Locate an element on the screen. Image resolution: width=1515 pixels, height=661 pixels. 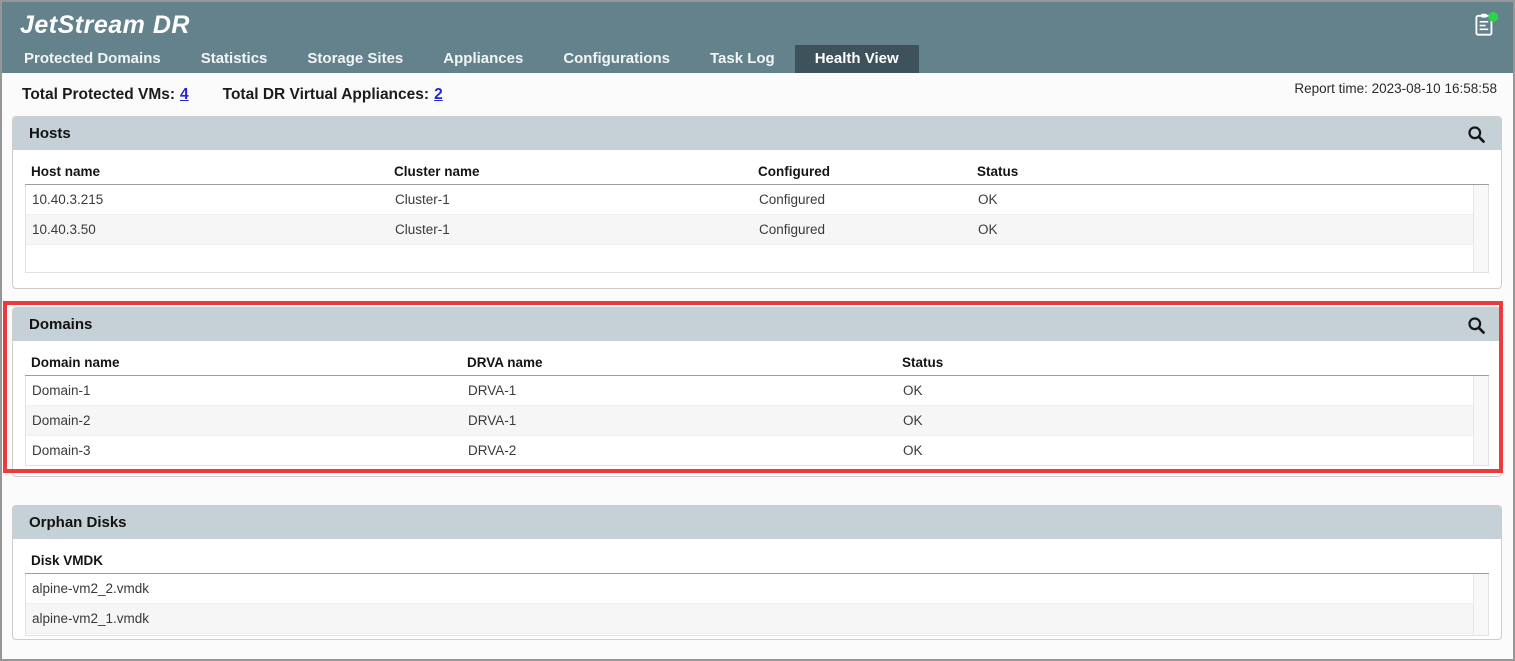
app-title: JetStream DR is located at coordinates (105, 25).